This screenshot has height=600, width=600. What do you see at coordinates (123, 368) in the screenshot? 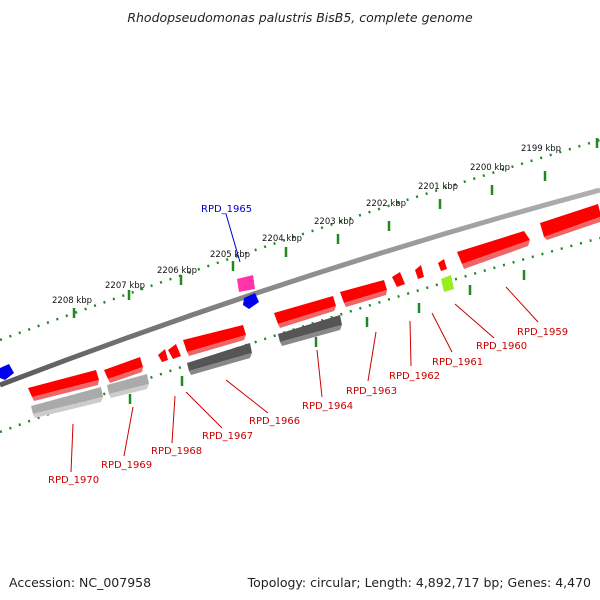
I see `gene-arrow-1969` at bounding box center [123, 368].